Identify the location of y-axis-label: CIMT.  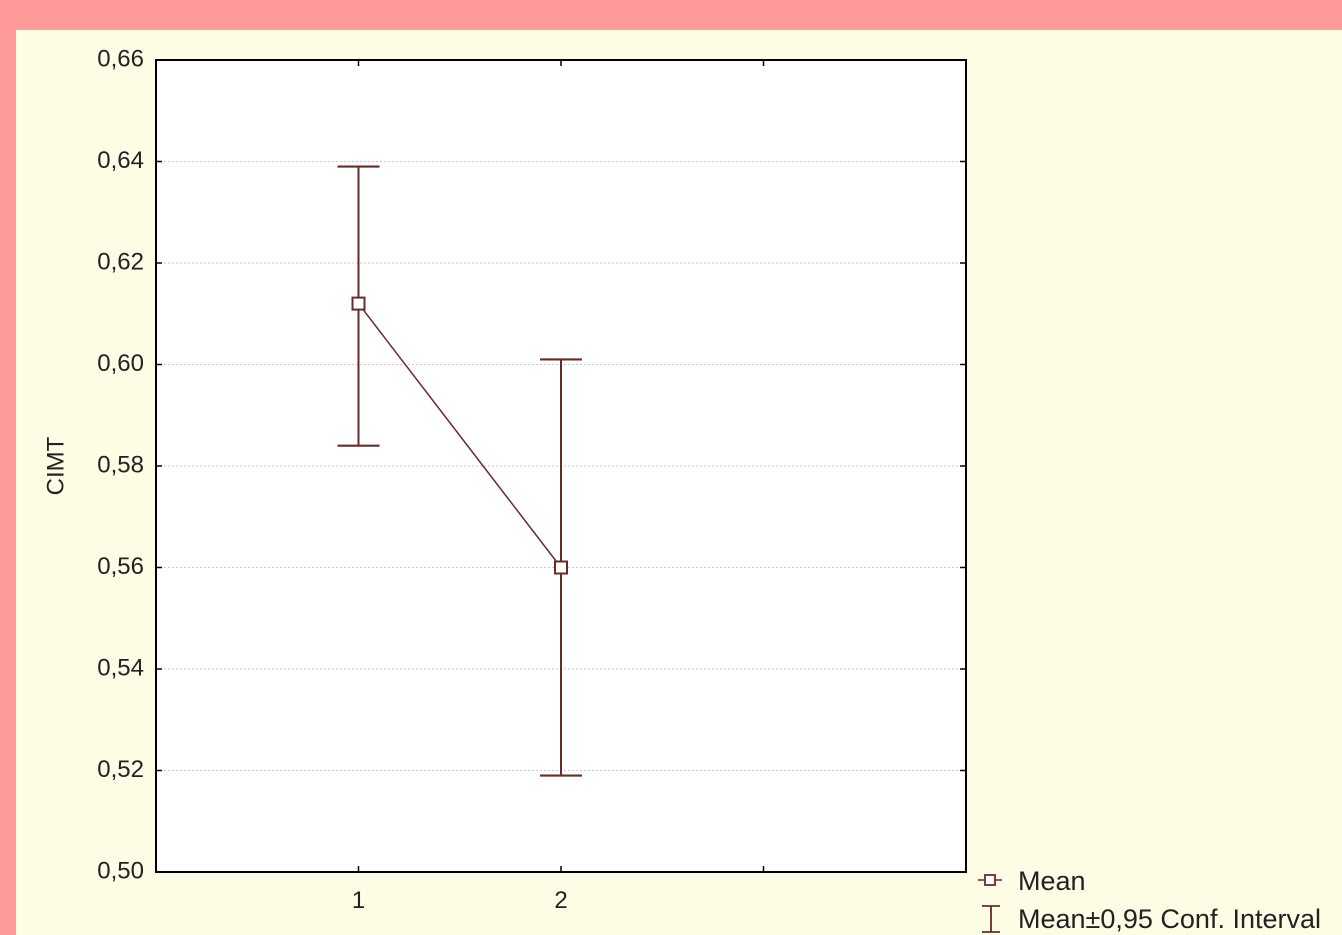
(55, 465).